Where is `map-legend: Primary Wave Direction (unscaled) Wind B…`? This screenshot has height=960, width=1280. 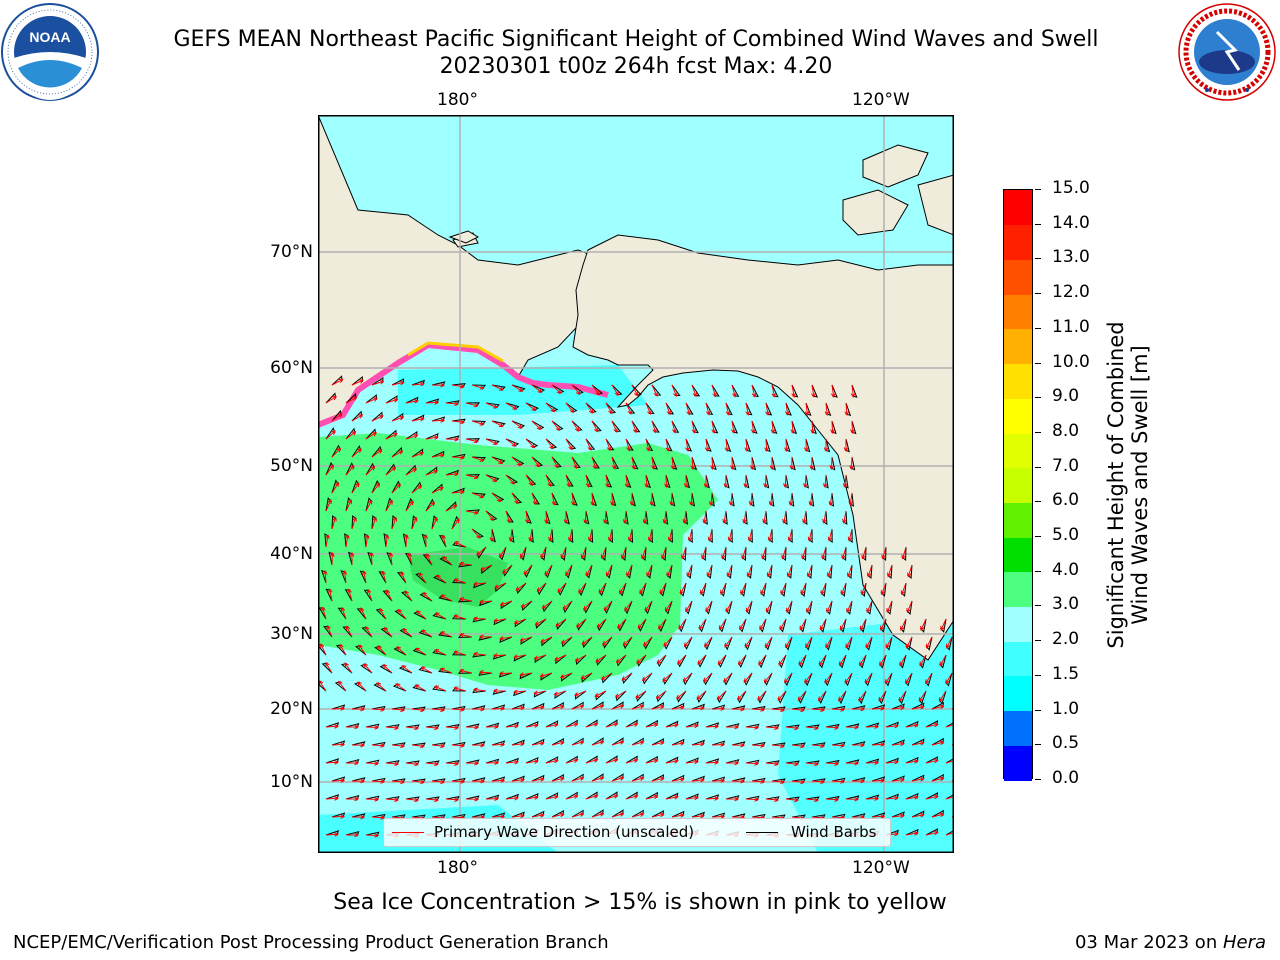
map-legend: Primary Wave Direction (unscaled) Wind B… is located at coordinates (637, 832).